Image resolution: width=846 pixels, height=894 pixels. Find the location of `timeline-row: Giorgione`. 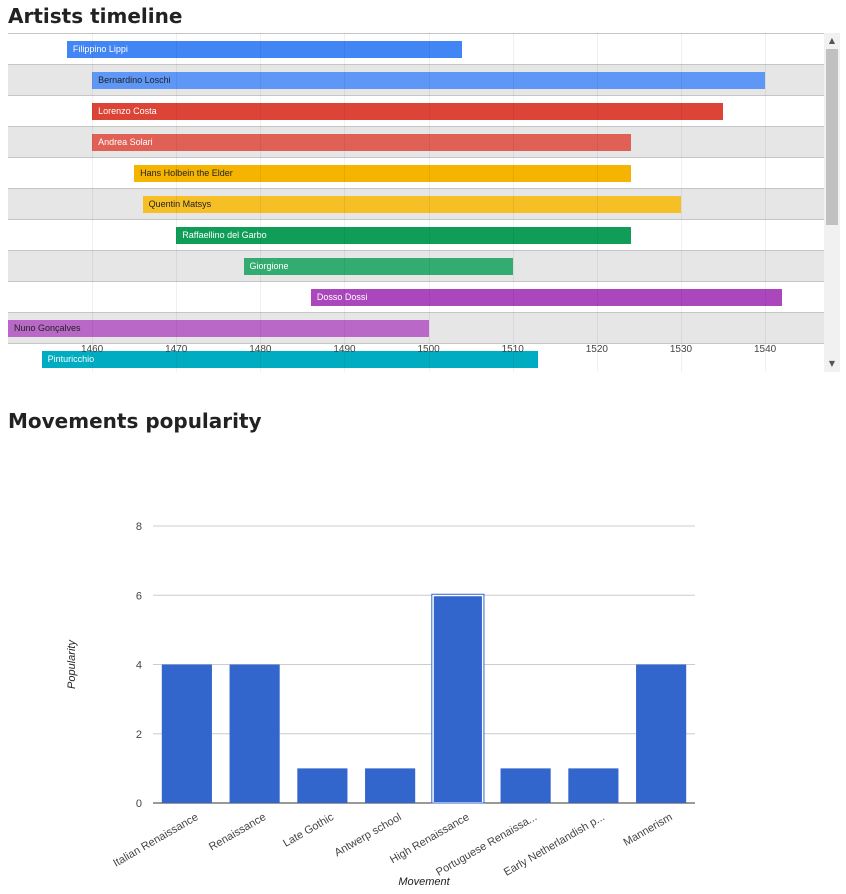

timeline-row: Giorgione is located at coordinates (416, 265).